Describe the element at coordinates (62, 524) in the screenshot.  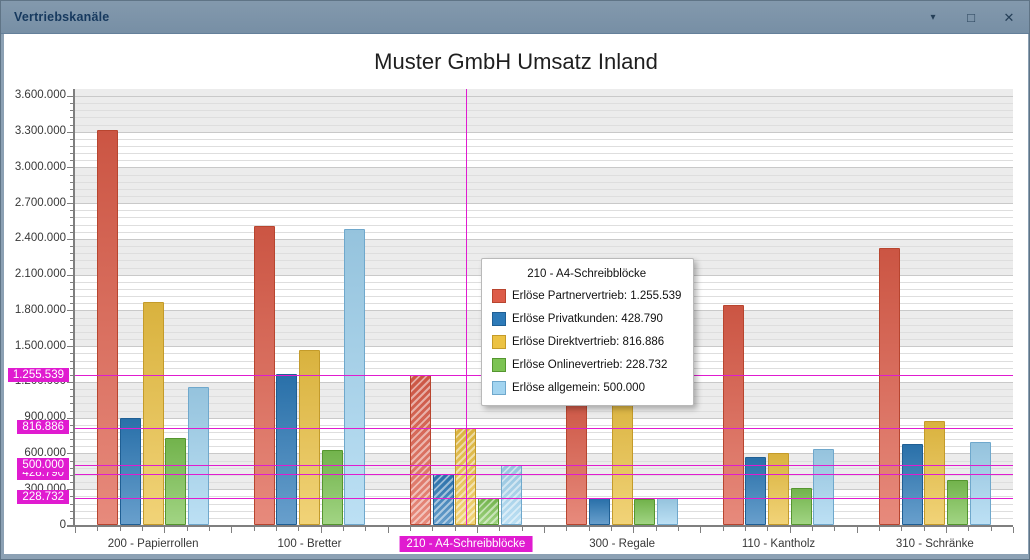
I see `y-axis-tick-label: 0` at that location.